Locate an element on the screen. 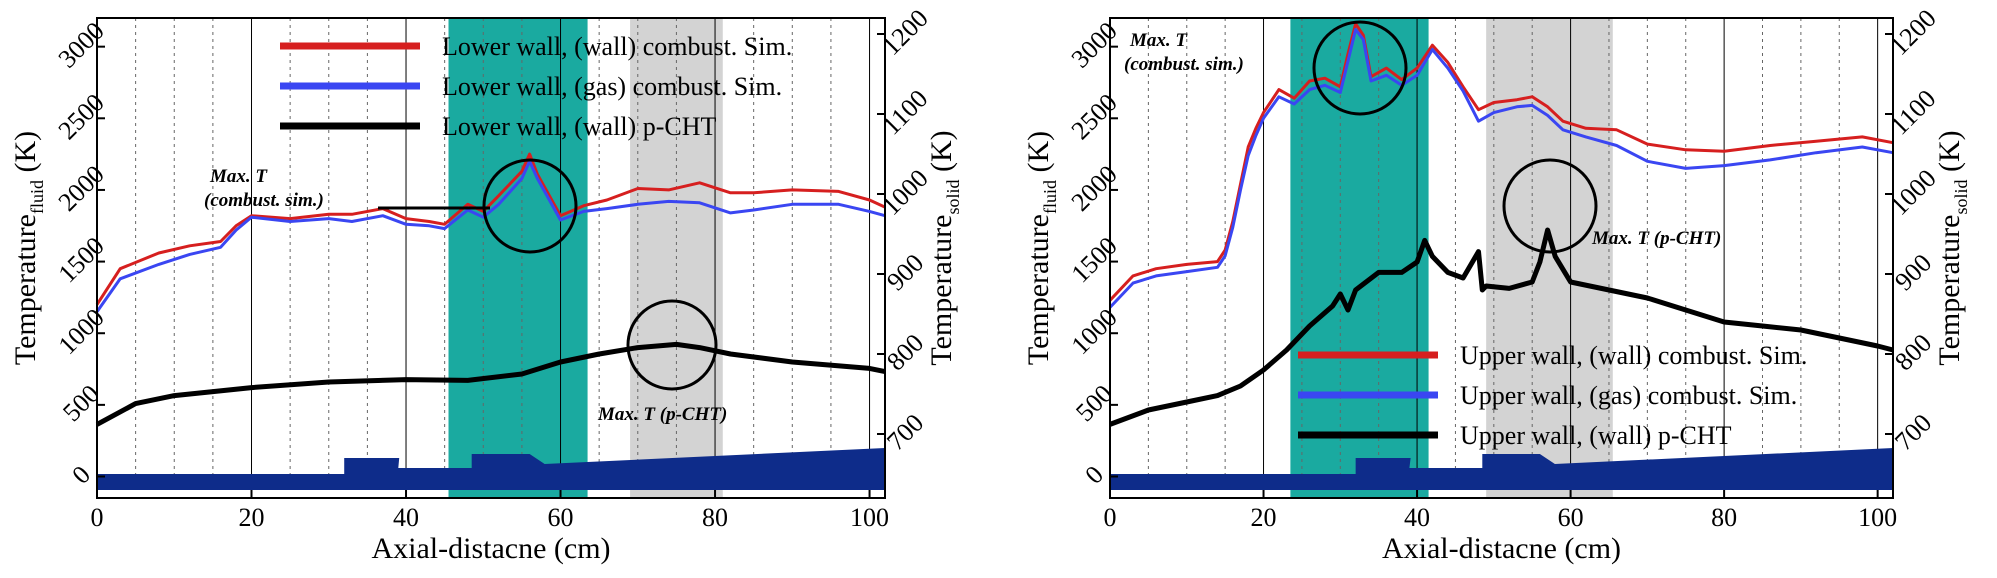  legend-label: Upper wall, (gas) combust. Sim. is located at coordinates (1628, 395).